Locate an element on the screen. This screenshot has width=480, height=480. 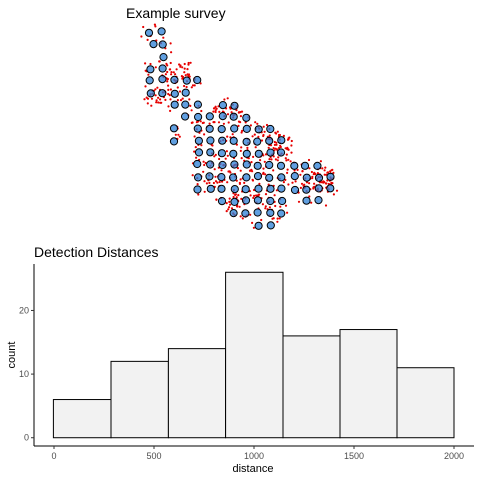
y-tick-label: 10 is located at coordinates (24, 374).